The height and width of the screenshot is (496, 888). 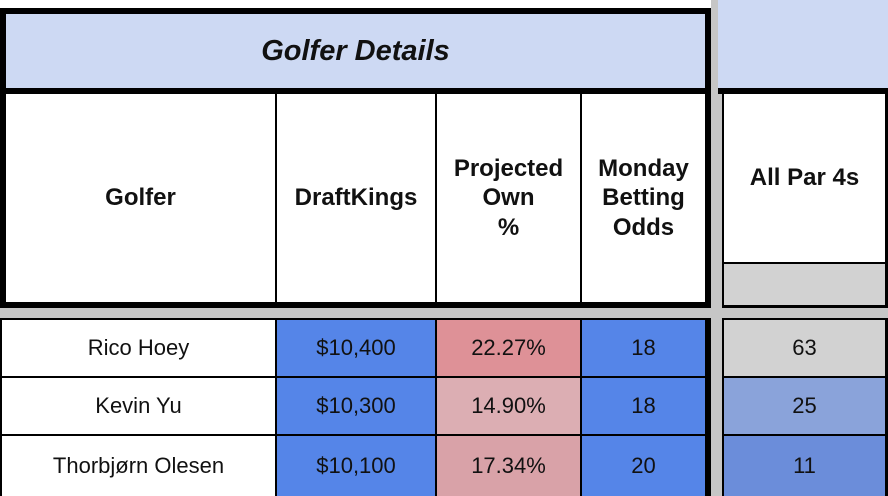 I want to click on table-row: Kevin Yu $10,300 14.90% 18, so click(x=353, y=407).